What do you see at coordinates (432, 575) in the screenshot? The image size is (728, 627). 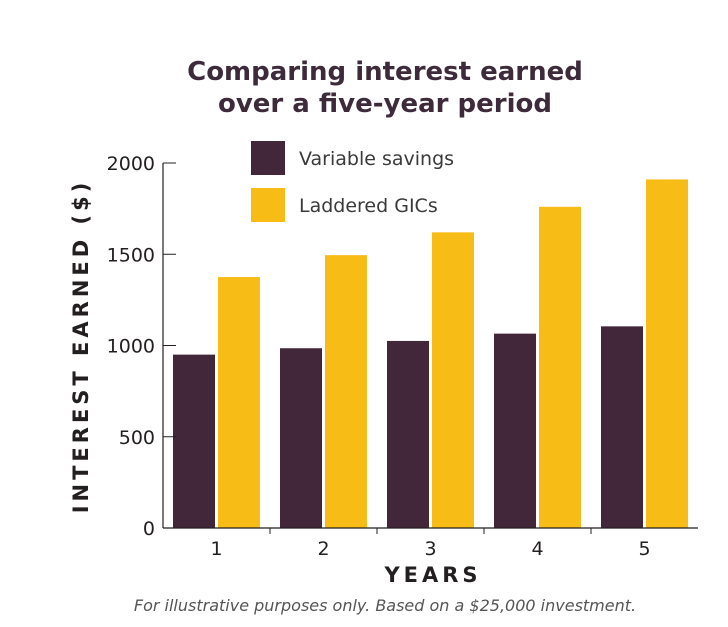 I see `x-axis-title: YEARS` at bounding box center [432, 575].